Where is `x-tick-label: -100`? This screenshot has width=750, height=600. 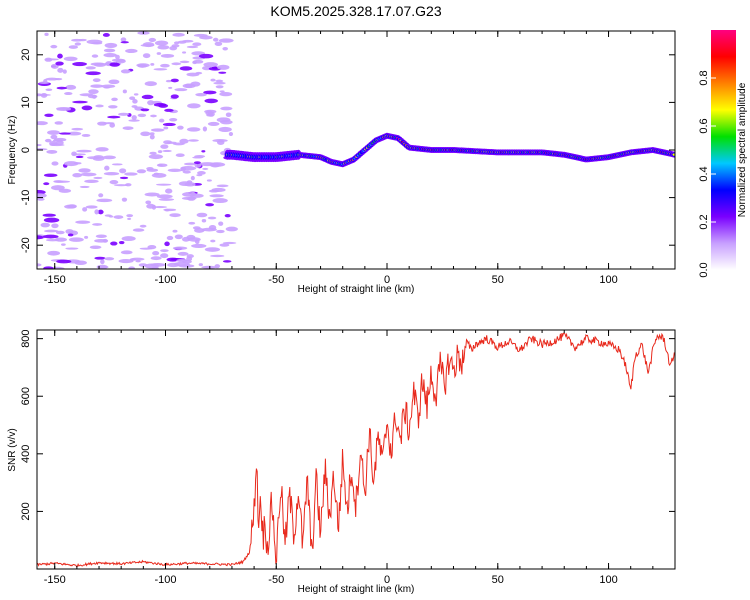
x-tick-label: -100 is located at coordinates (165, 580).